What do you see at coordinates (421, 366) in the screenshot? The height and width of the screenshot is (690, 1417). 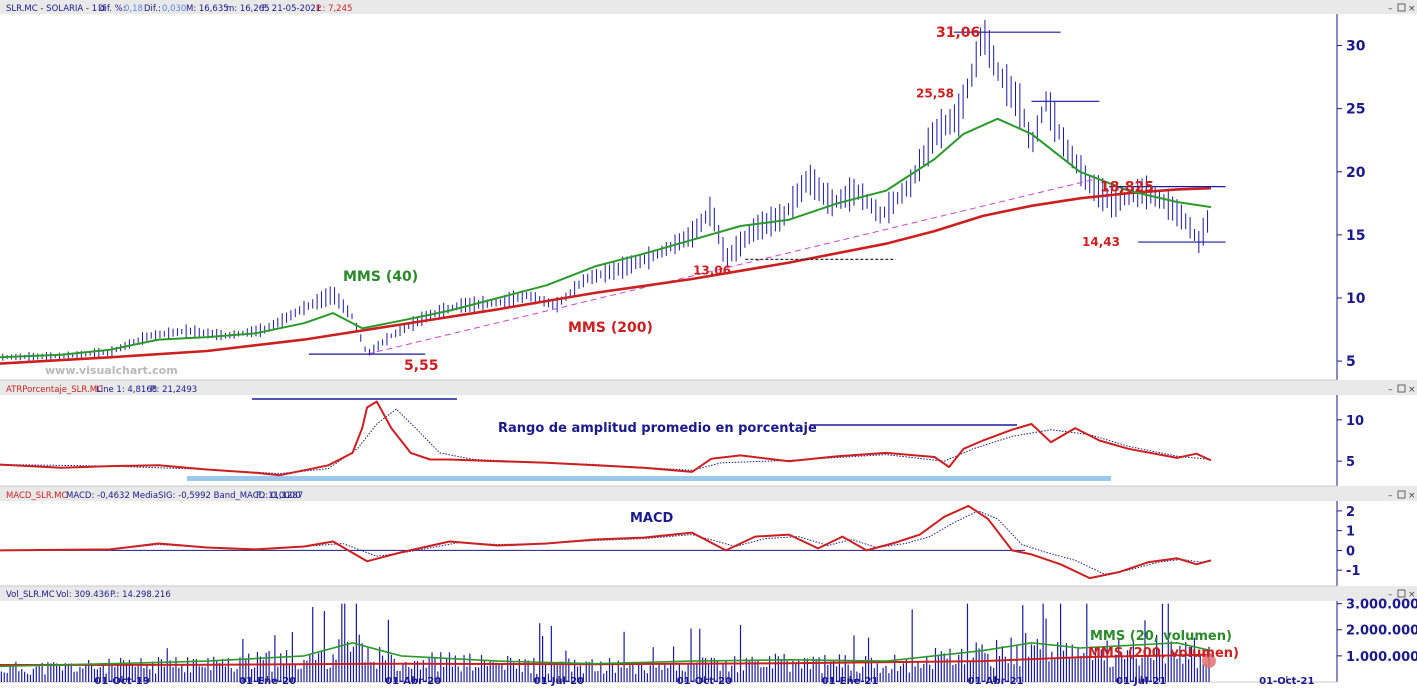 I see `level-label: 5,55` at bounding box center [421, 366].